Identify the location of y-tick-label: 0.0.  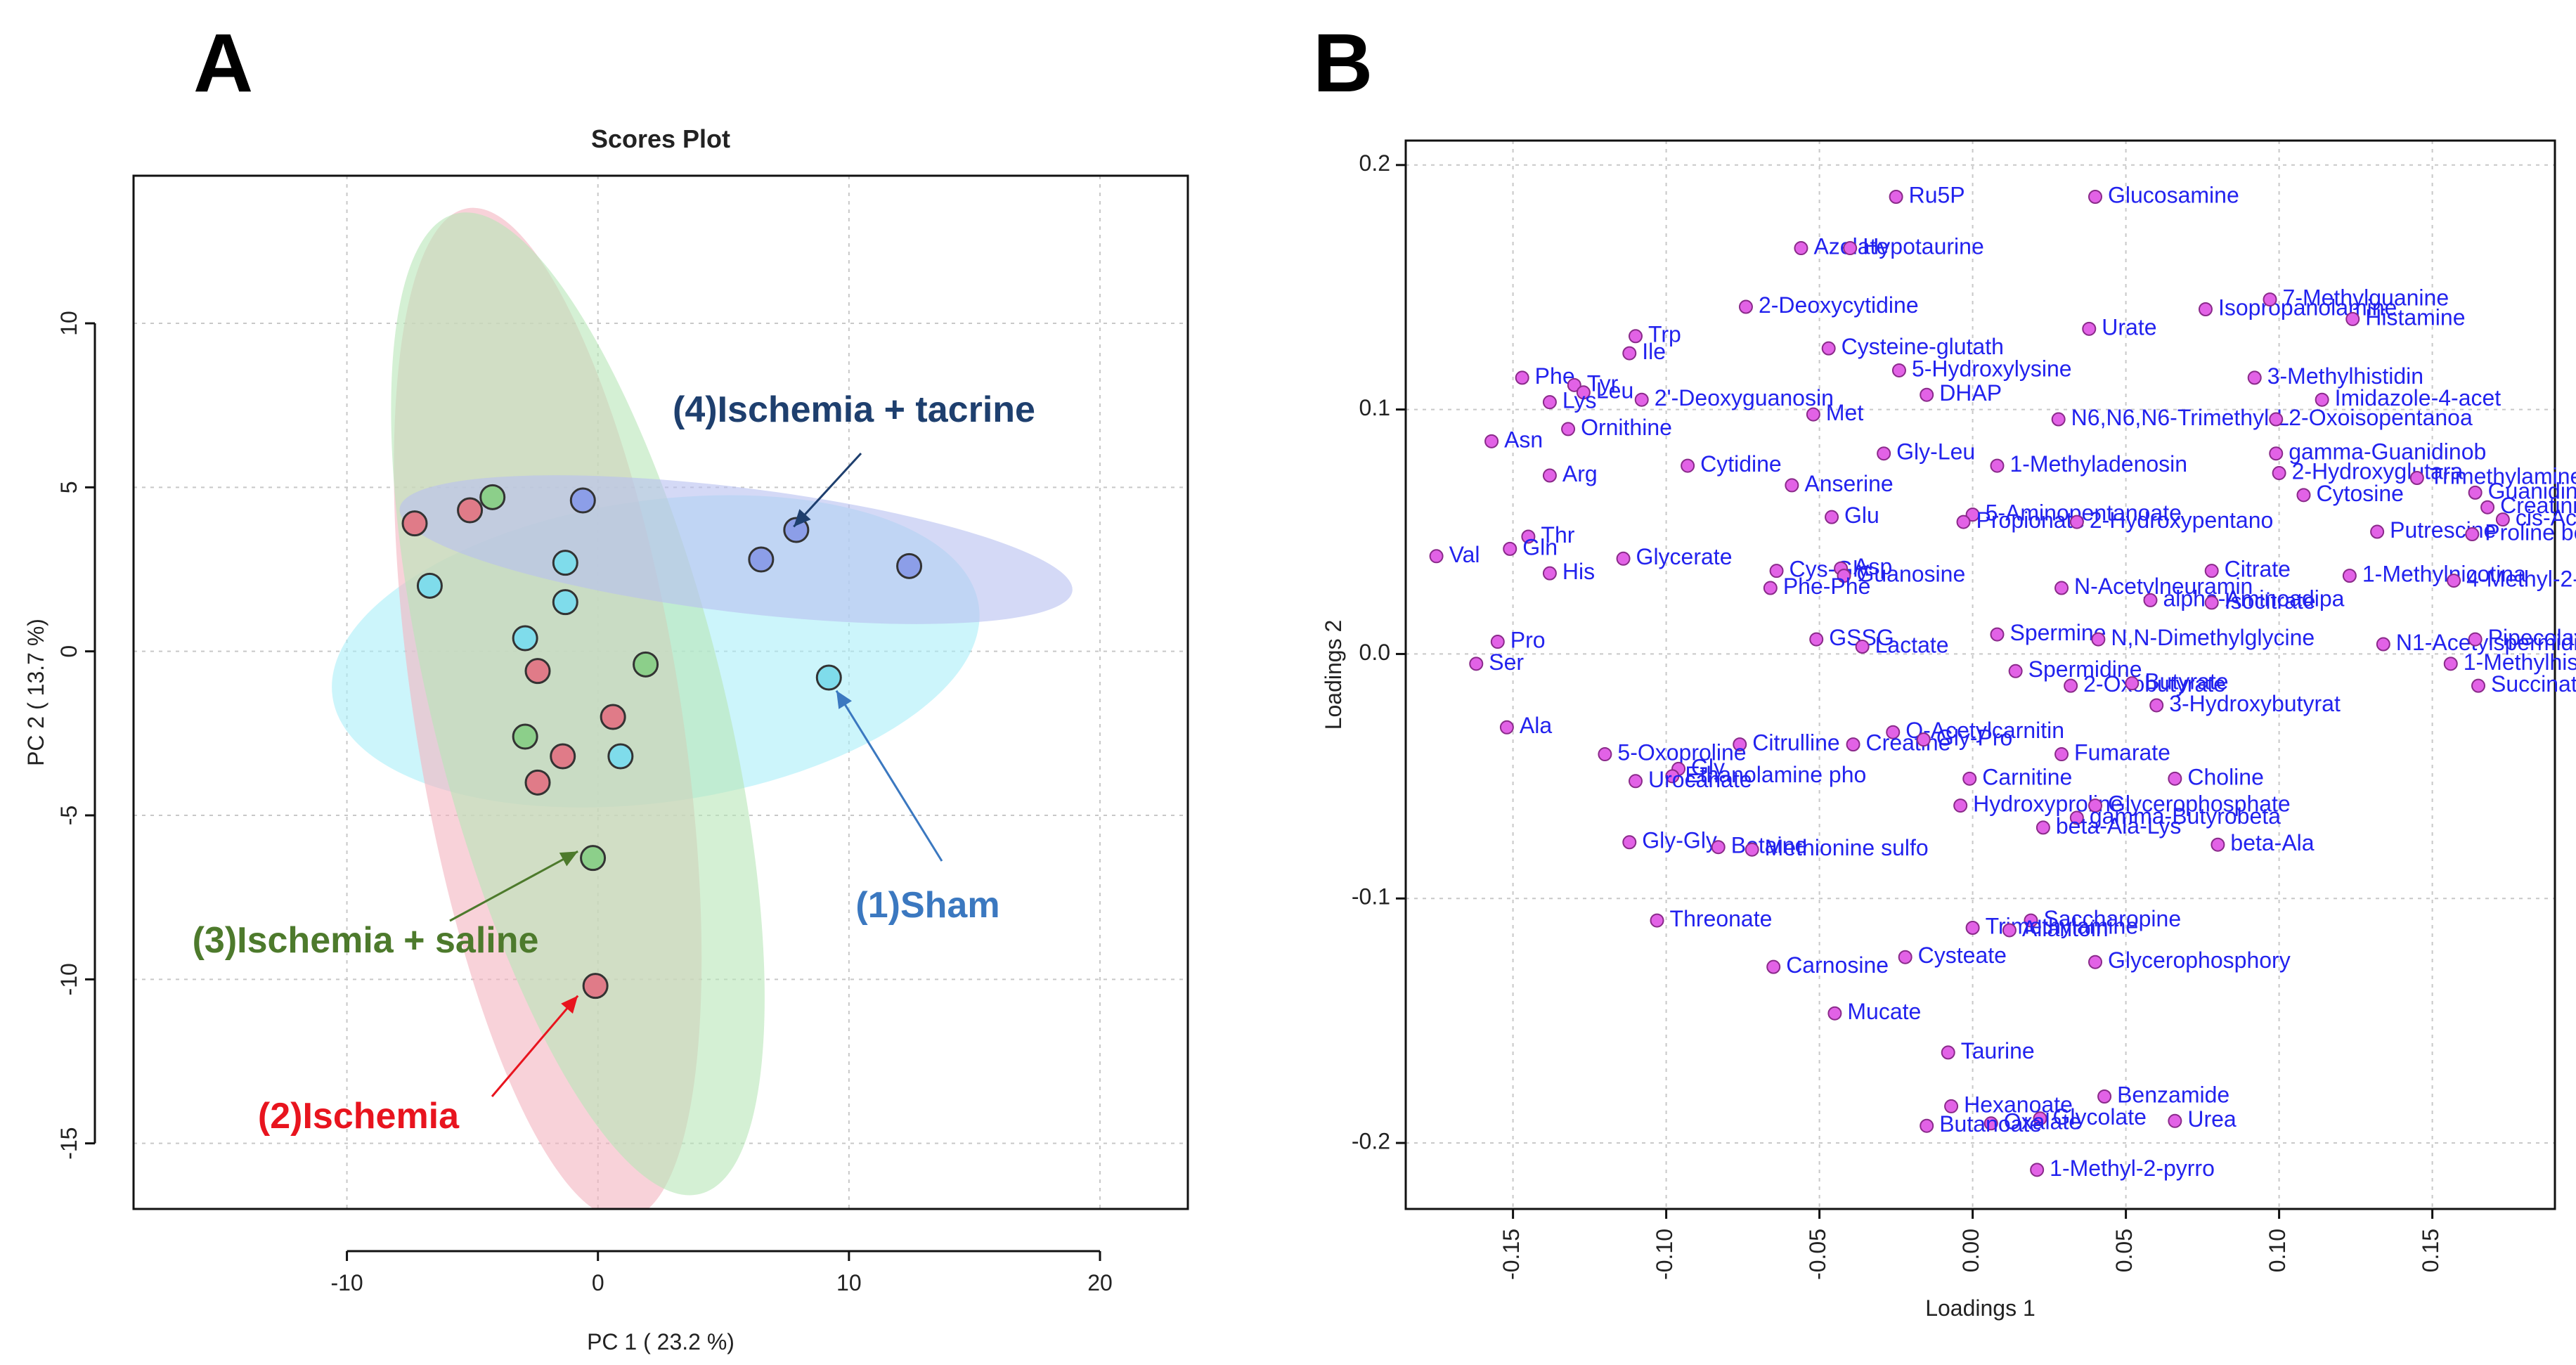
(1375, 652).